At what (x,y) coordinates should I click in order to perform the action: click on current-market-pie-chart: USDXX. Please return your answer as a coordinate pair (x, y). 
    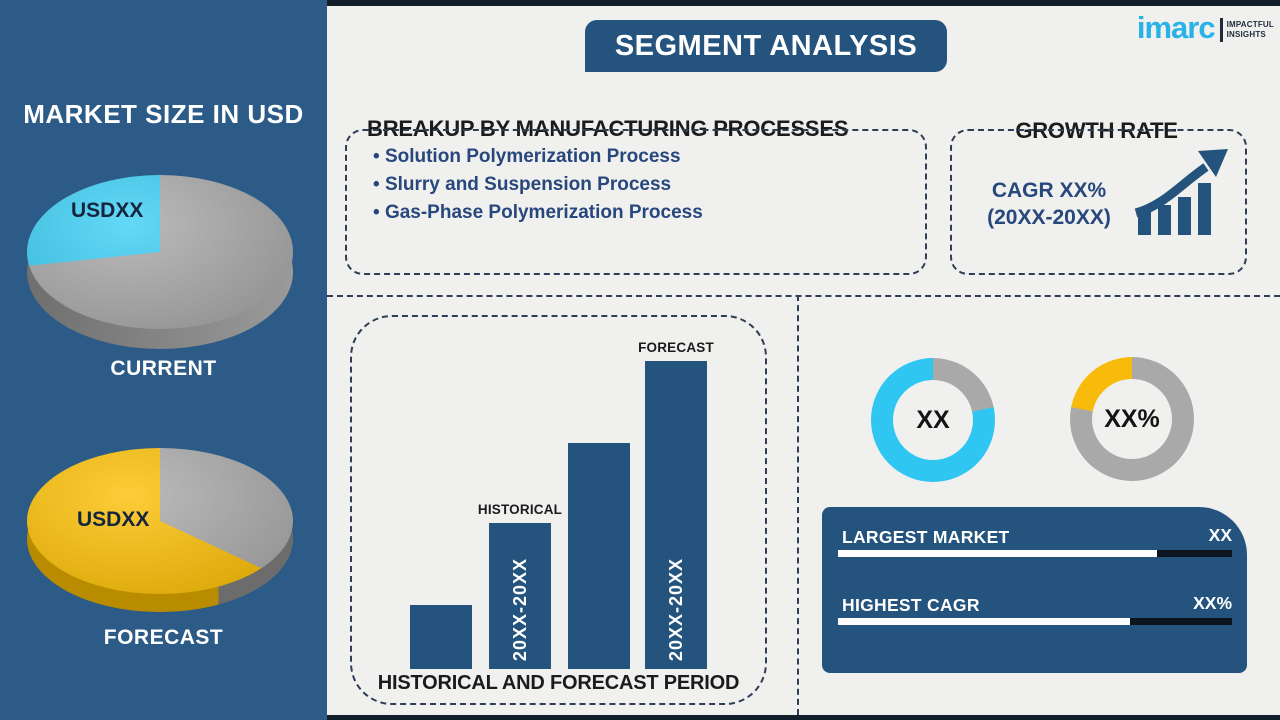
    Looking at the image, I should click on (160, 262).